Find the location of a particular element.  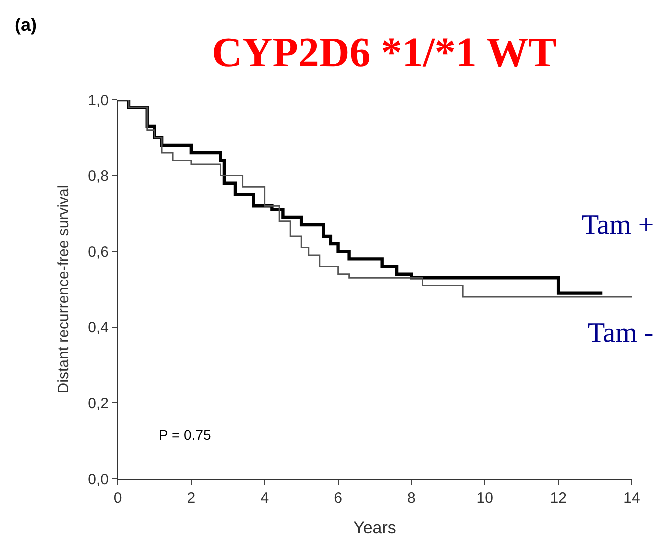

x-tick-label: 12 is located at coordinates (558, 498).